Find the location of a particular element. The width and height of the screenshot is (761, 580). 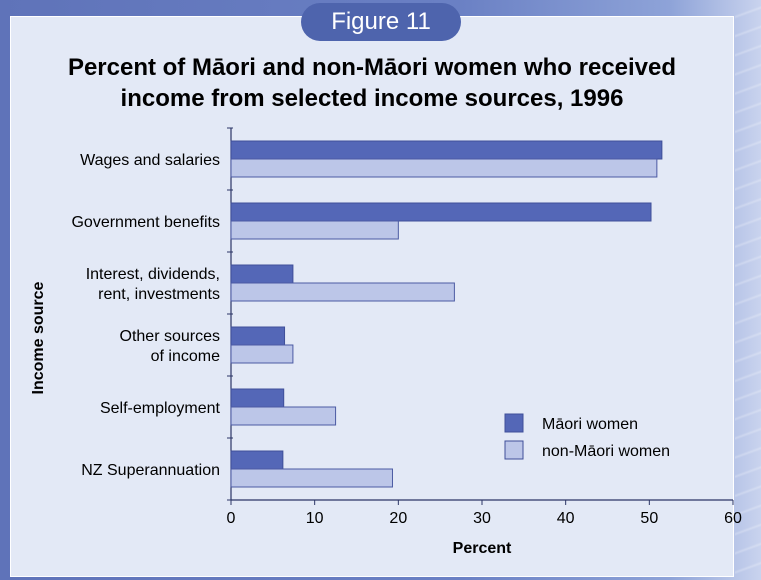

category-label: NZ Superannuation is located at coordinates (150, 470).